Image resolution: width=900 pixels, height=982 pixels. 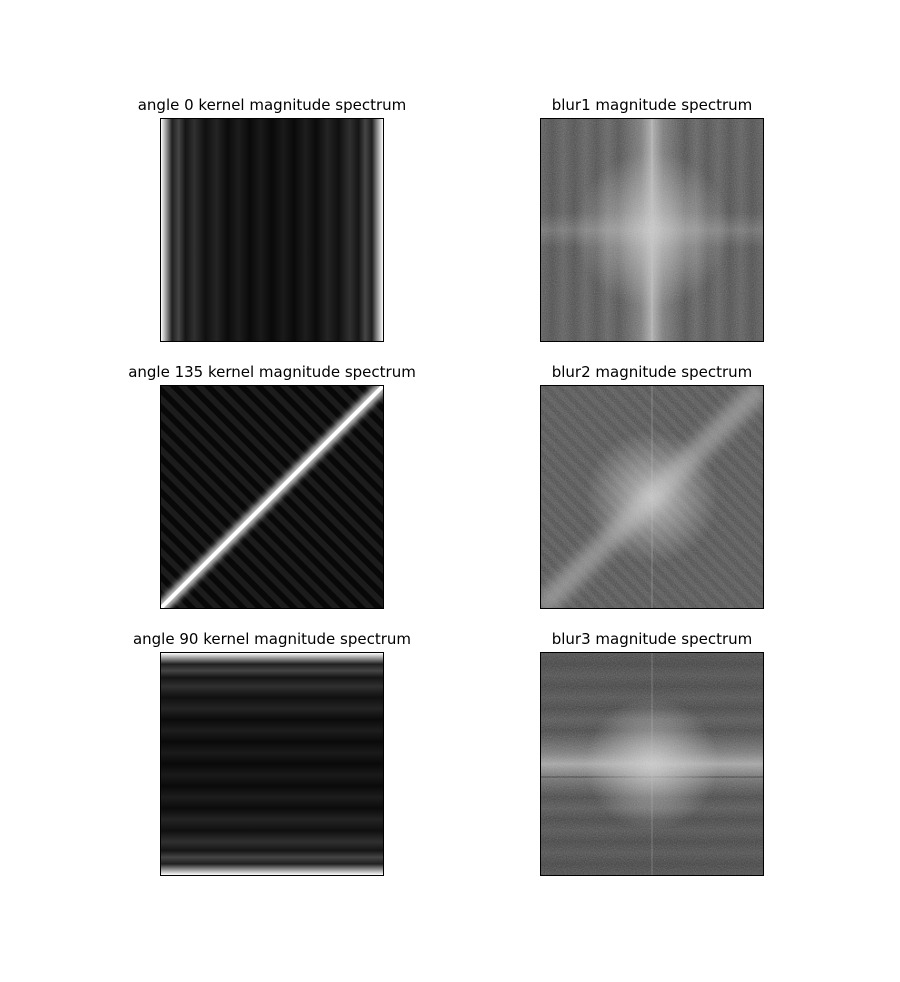 What do you see at coordinates (652, 105) in the screenshot?
I see `panel-title: blur1 magnitude spectrum` at bounding box center [652, 105].